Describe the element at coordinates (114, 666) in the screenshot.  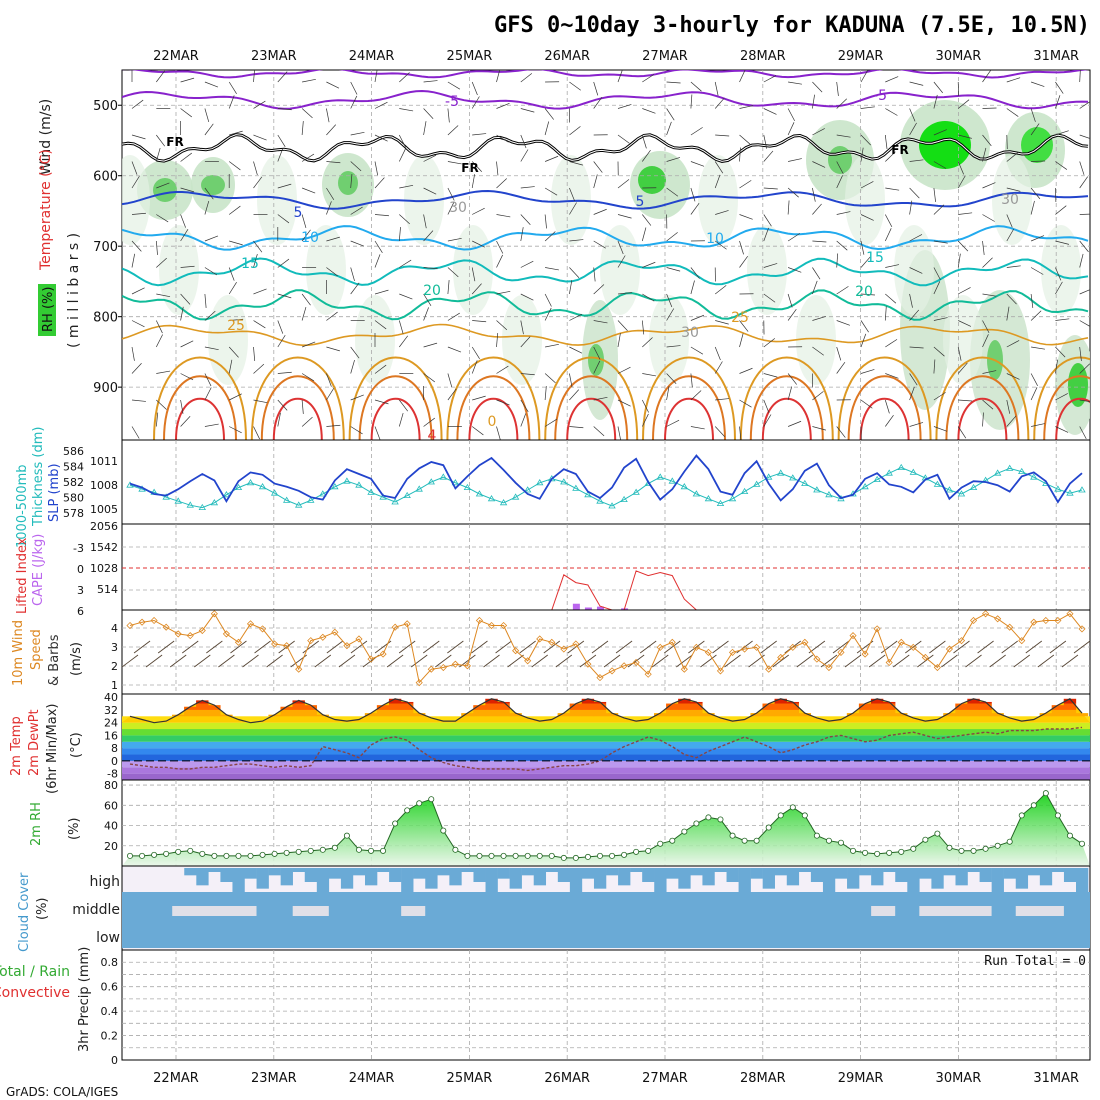
I see `wind-tick: 2` at that location.